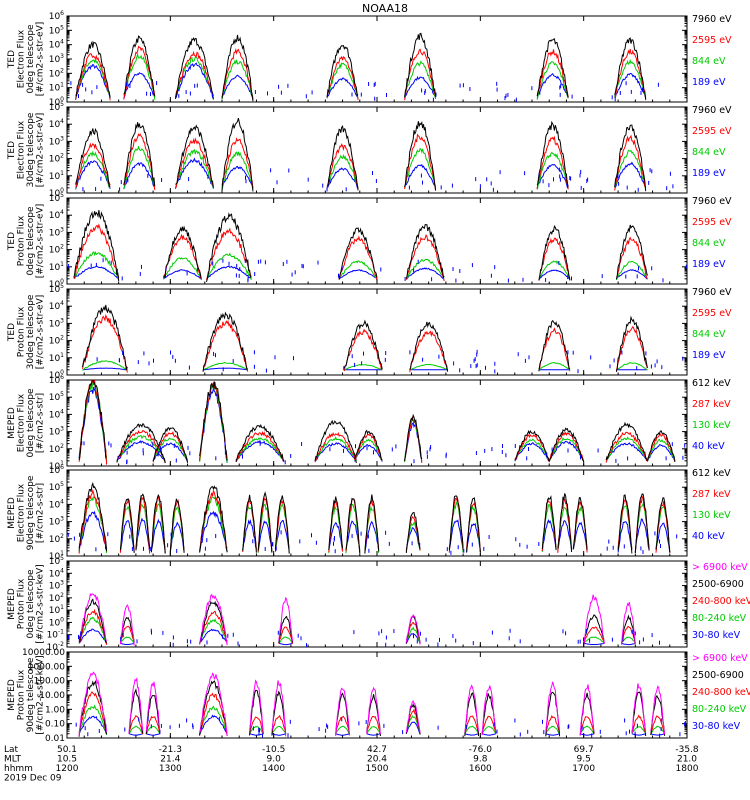  I want to click on x-tick-label-mlt: 9.0, so click(274, 760).